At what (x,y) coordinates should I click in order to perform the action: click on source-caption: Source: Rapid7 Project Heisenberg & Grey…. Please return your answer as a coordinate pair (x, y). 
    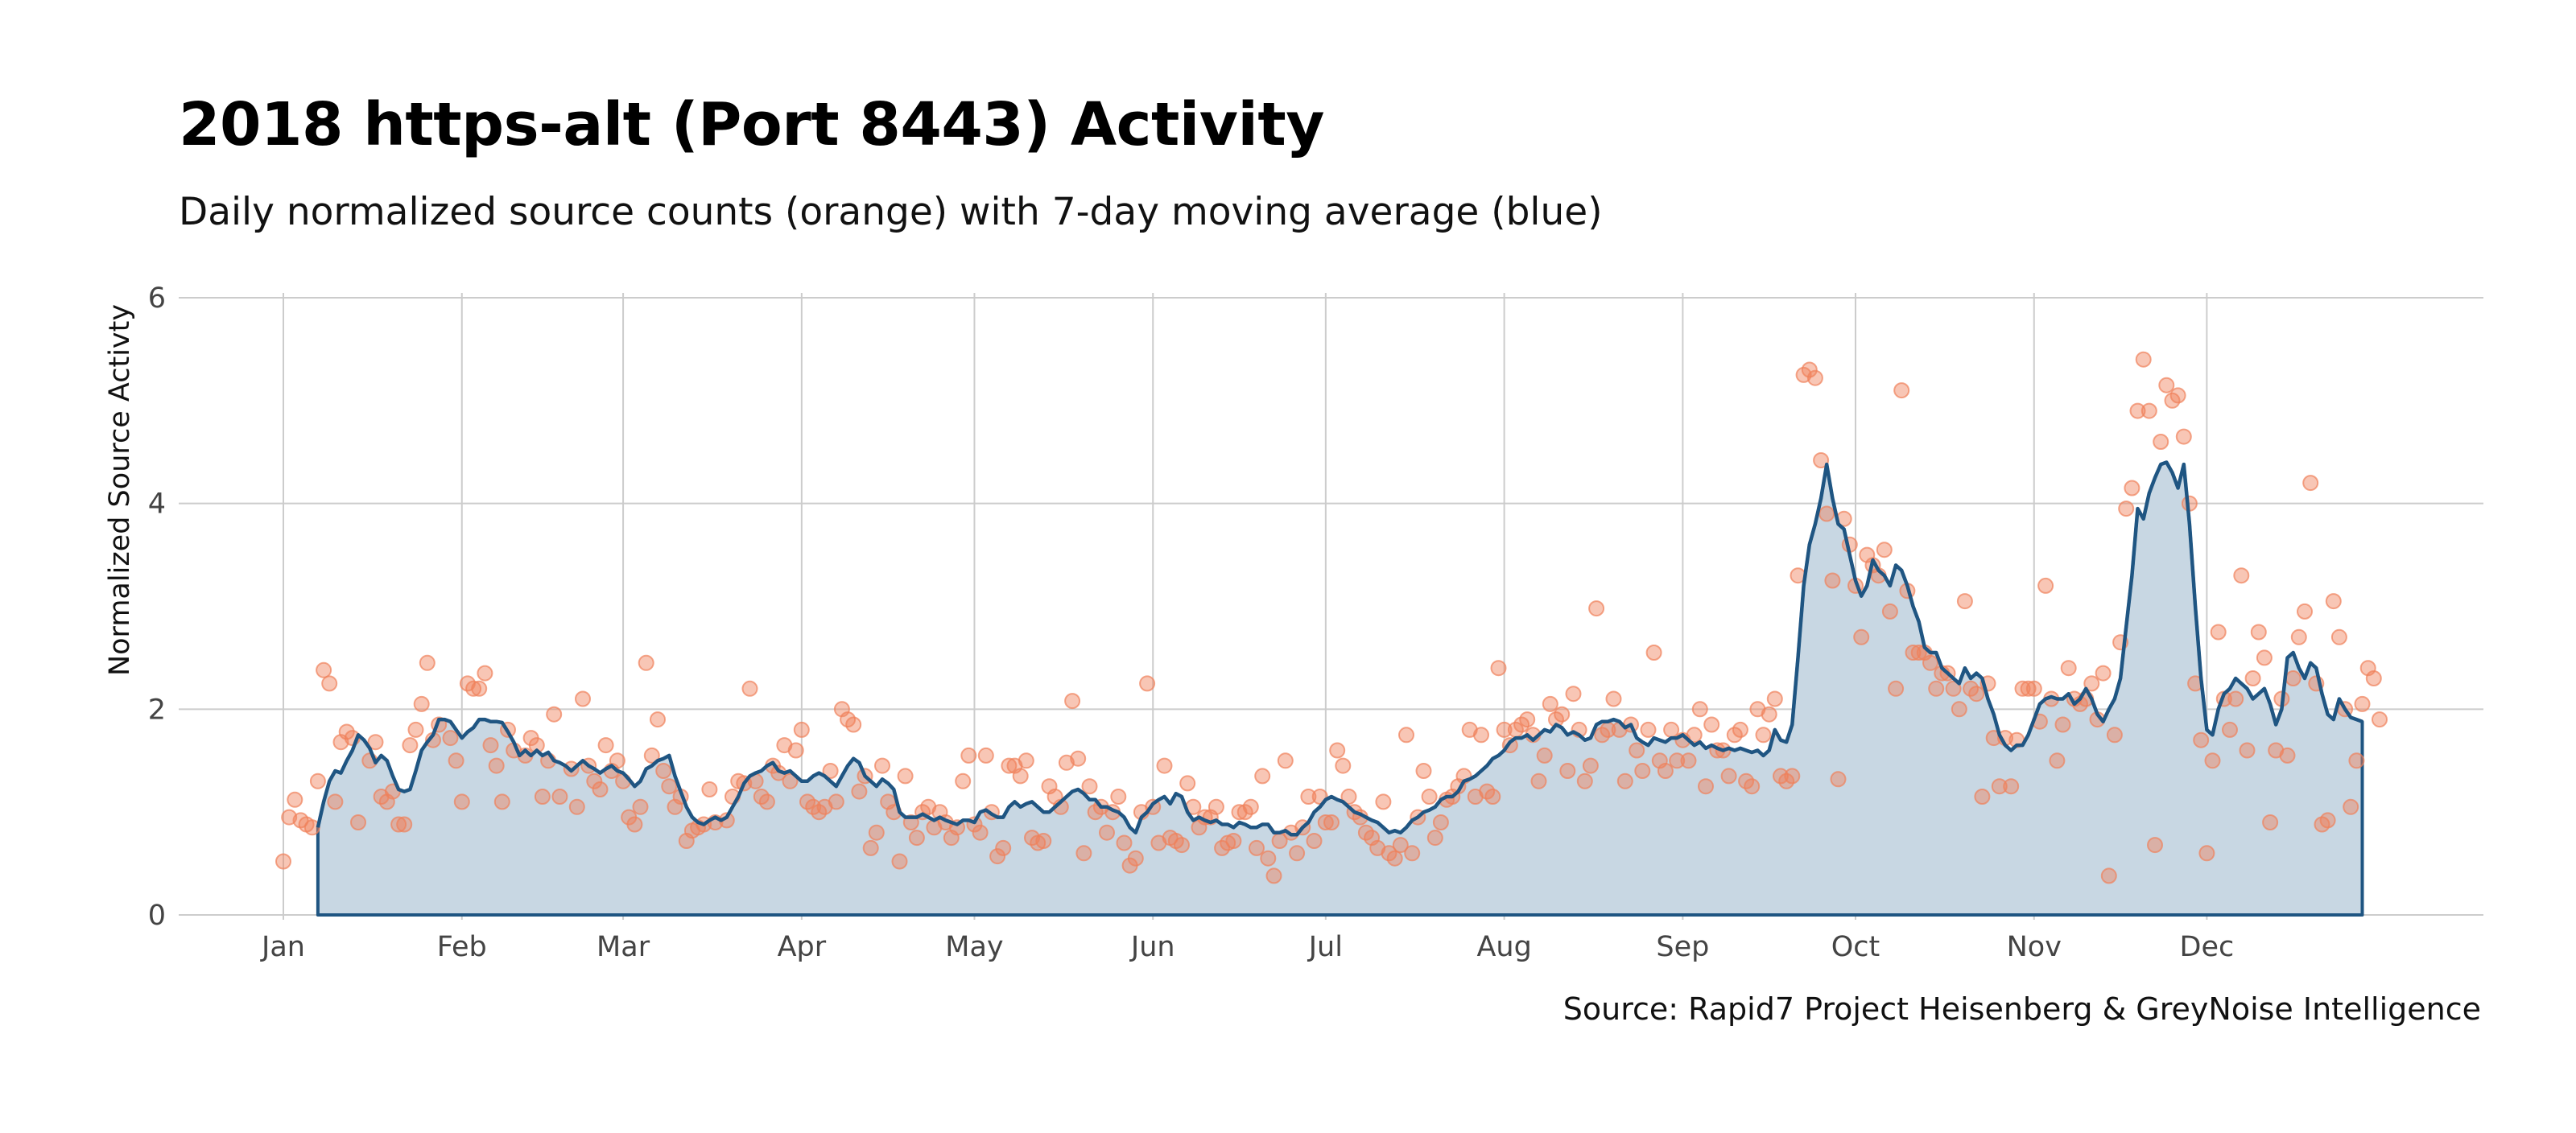
    Looking at the image, I should click on (2022, 1009).